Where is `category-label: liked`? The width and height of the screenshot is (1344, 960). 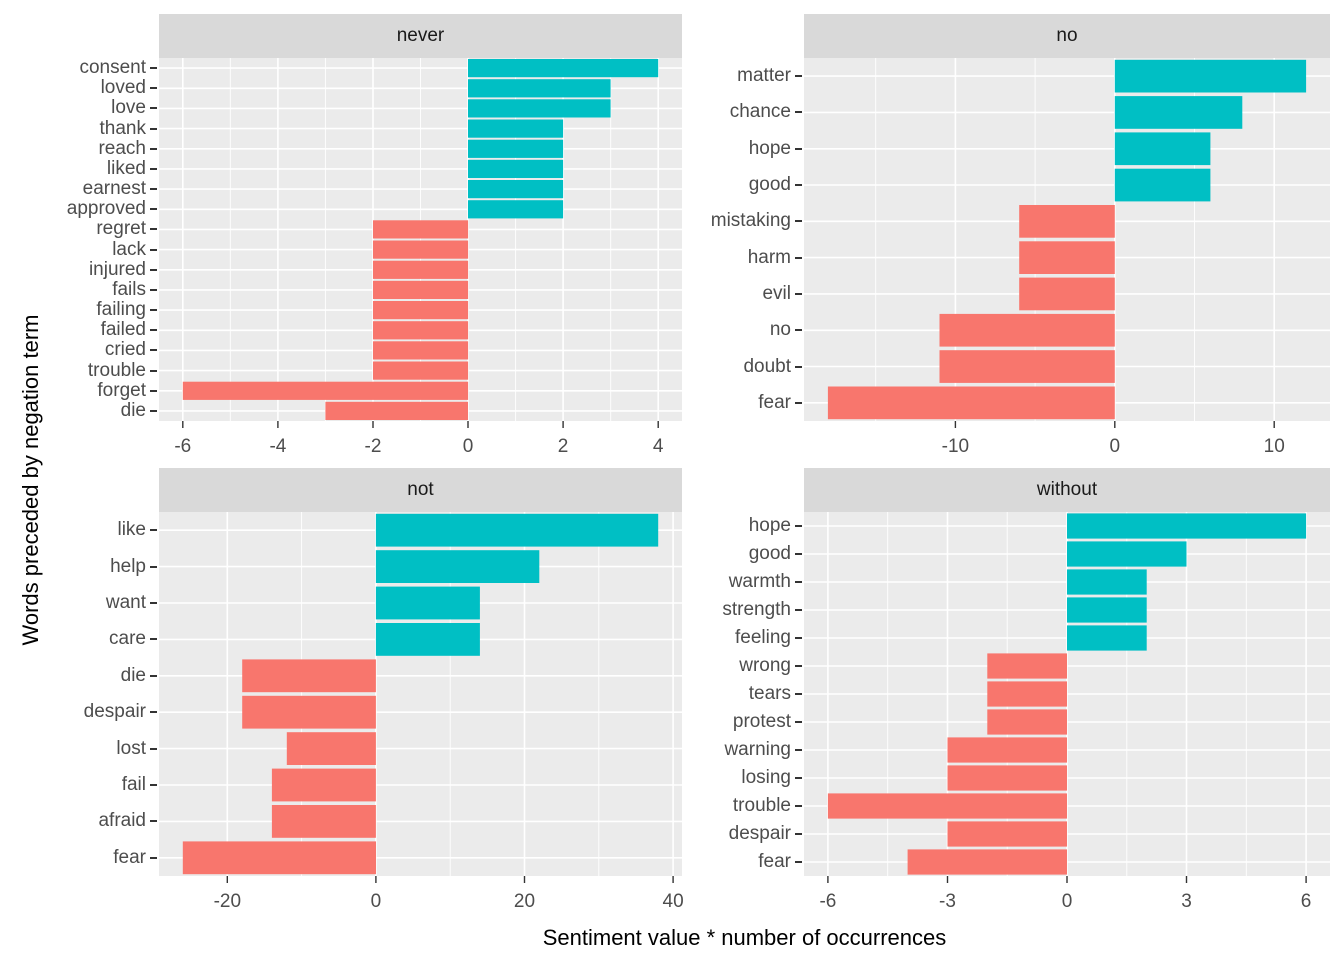
category-label: liked is located at coordinates (126, 168).